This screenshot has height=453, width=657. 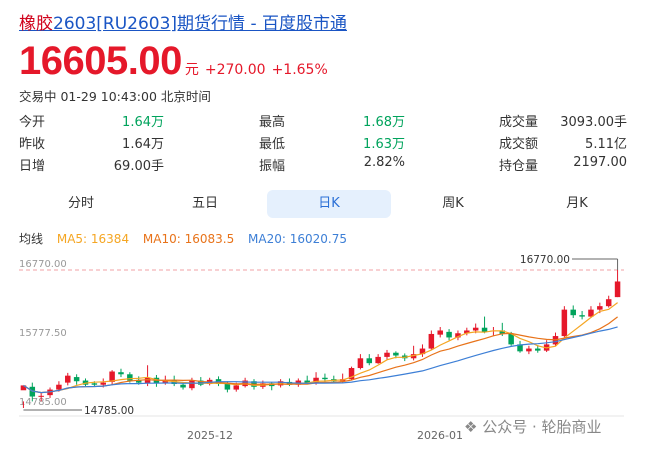 I want to click on amplitude-label: 振幅, so click(x=272, y=166).